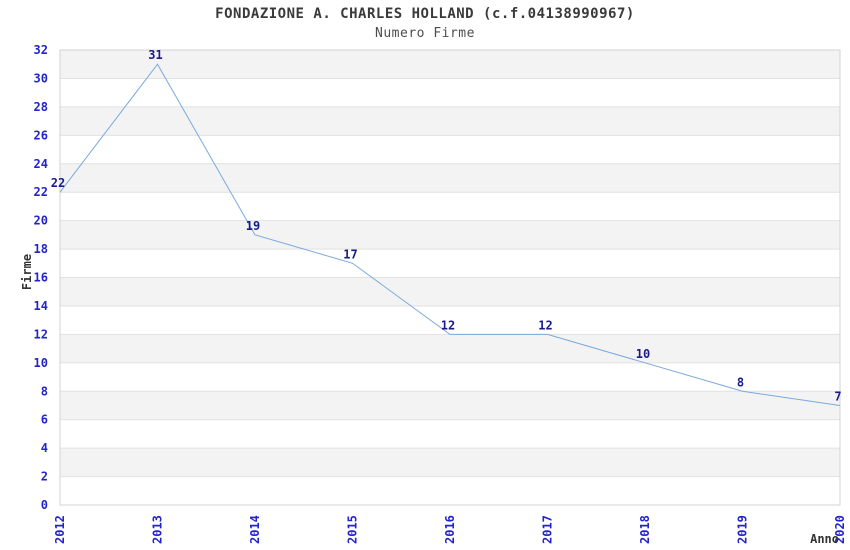  I want to click on y-tick-label: 22, so click(41, 192).